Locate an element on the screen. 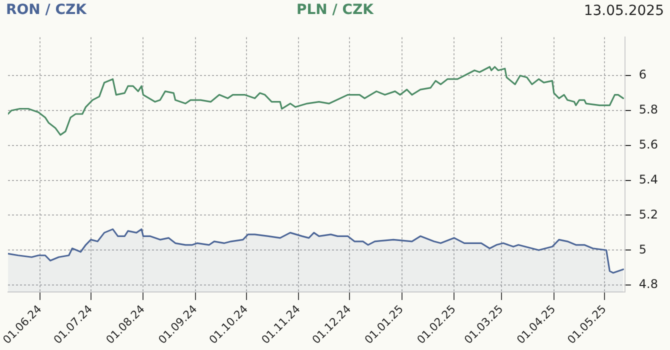  y-tick-label: 5.8 is located at coordinates (648, 109).